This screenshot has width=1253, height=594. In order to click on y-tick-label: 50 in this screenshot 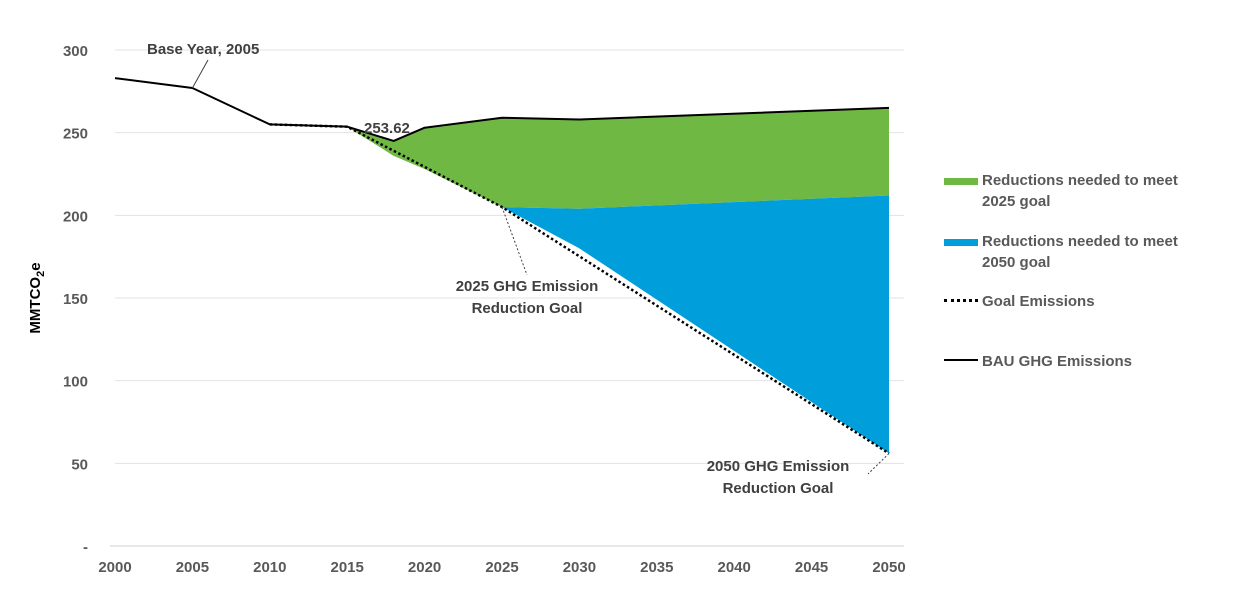, I will do `click(79, 464)`.